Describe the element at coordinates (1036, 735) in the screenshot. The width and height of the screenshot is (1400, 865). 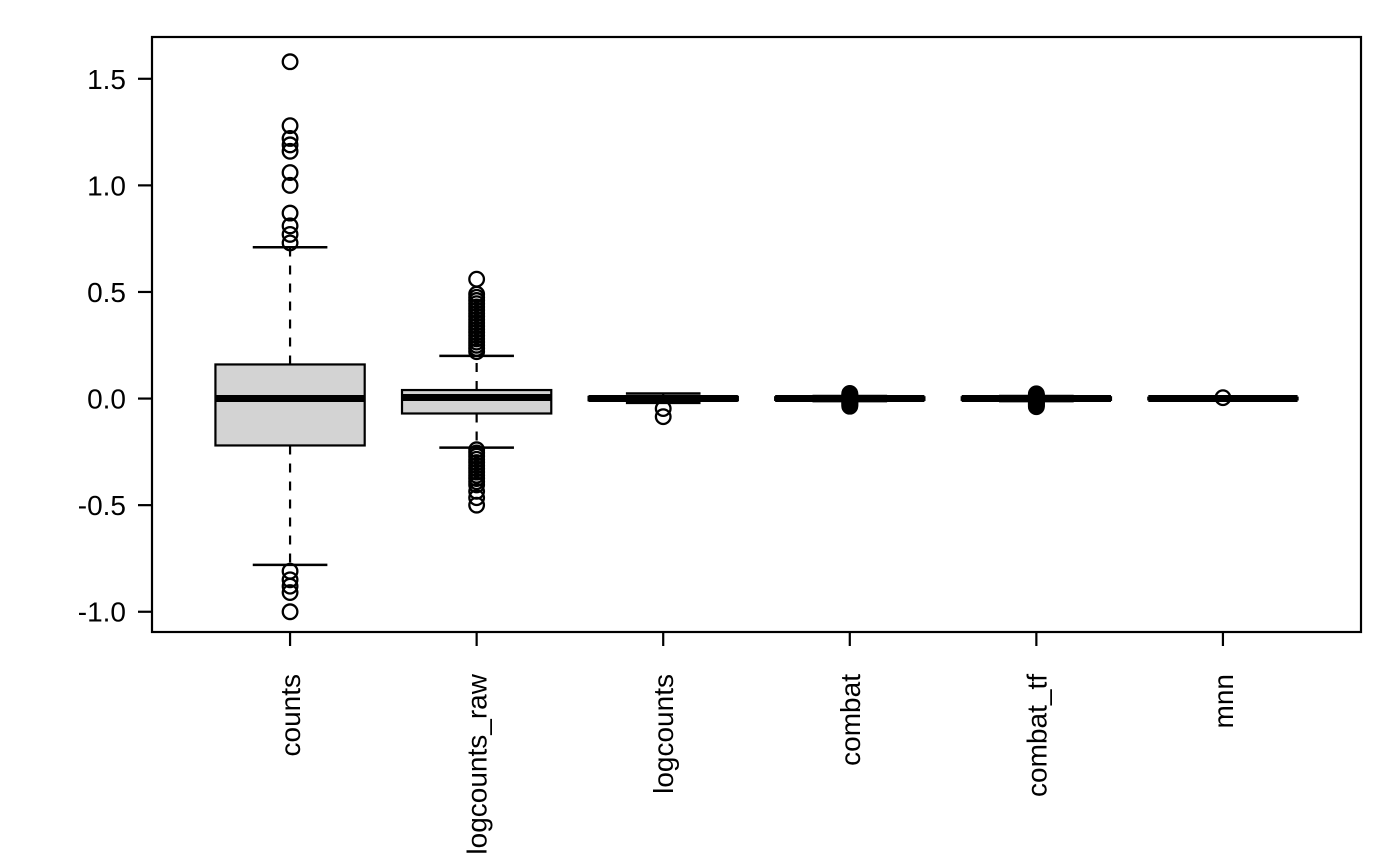
I see `x-axis-tick-label: combat_tf` at that location.